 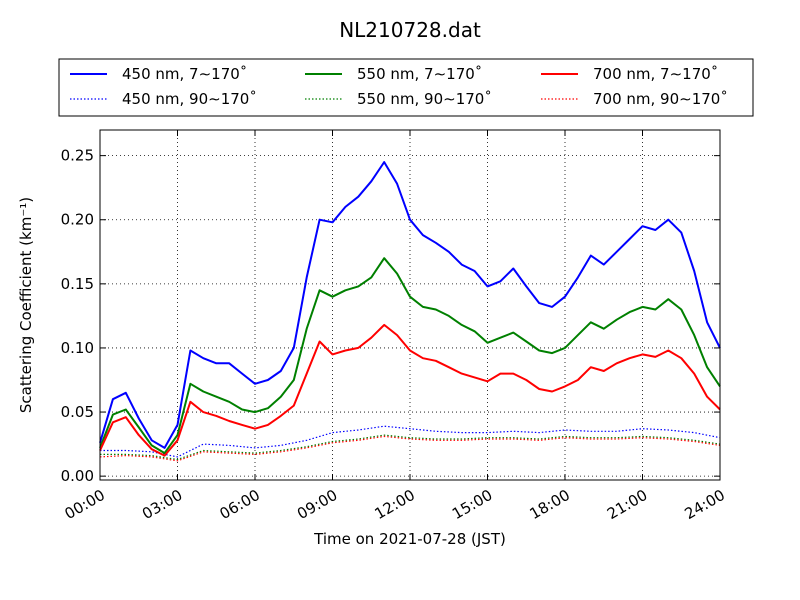 I want to click on legend-label: 450 nm, 7∼170˚, so click(x=184, y=74).